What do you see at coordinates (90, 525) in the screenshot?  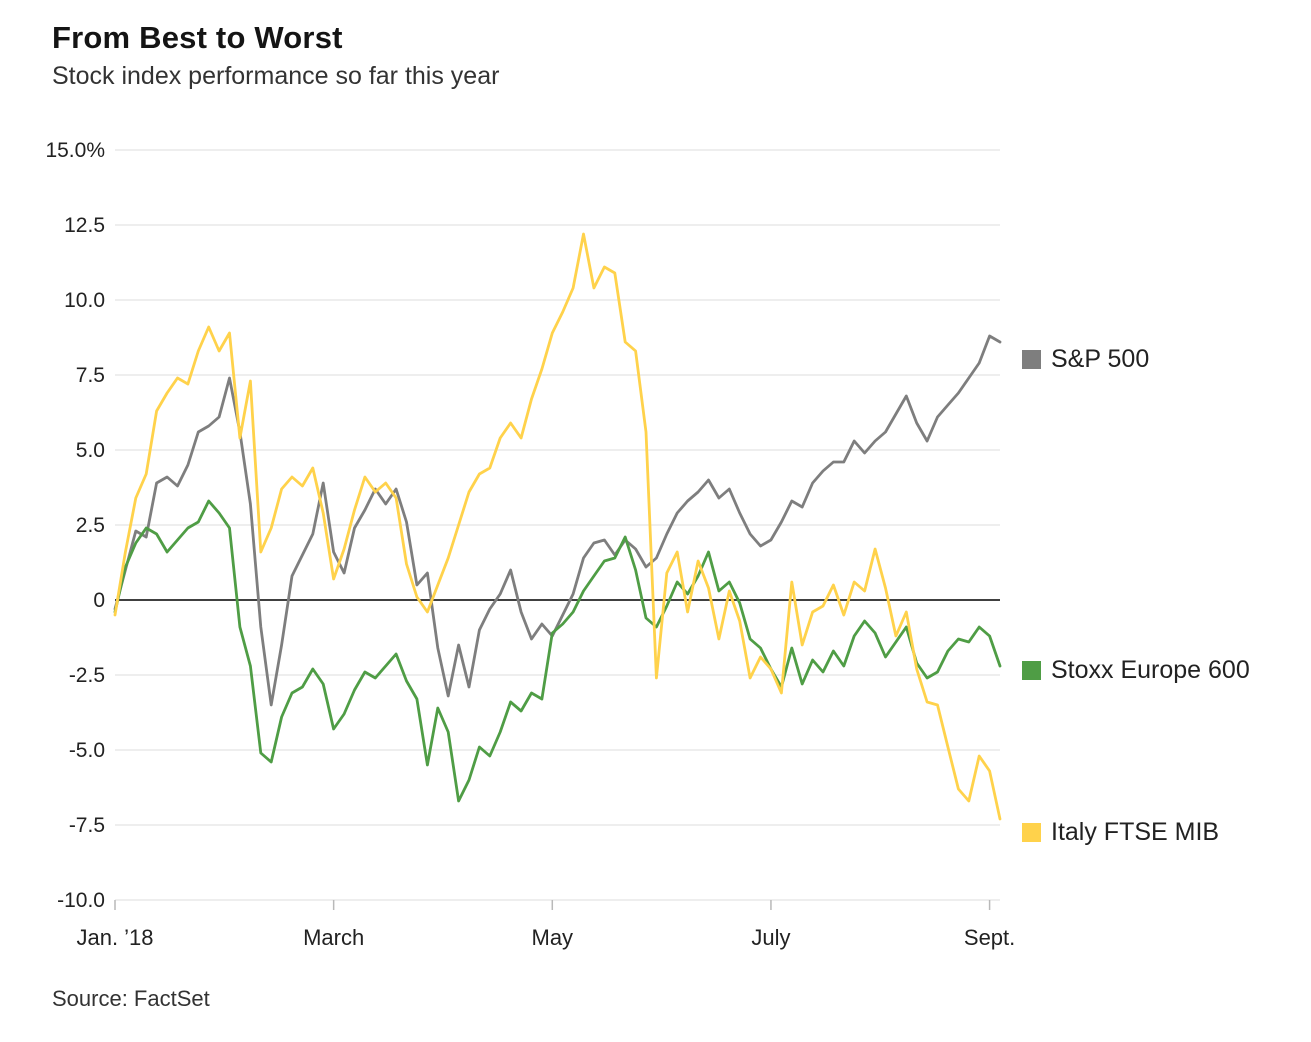 I see `y-tick-label: 2.5` at bounding box center [90, 525].